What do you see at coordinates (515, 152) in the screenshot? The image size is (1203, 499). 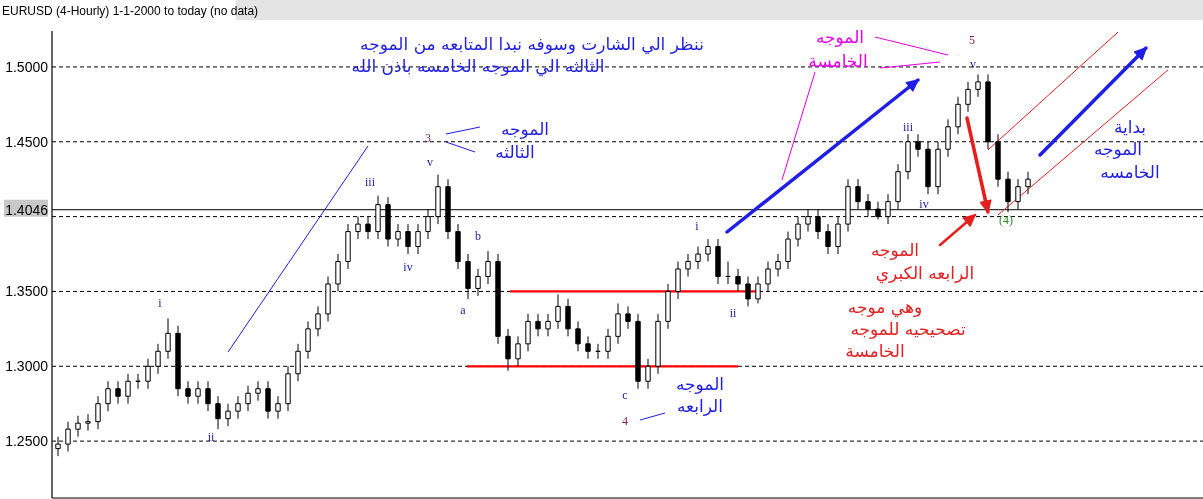 I see `annotation: الثالثه` at bounding box center [515, 152].